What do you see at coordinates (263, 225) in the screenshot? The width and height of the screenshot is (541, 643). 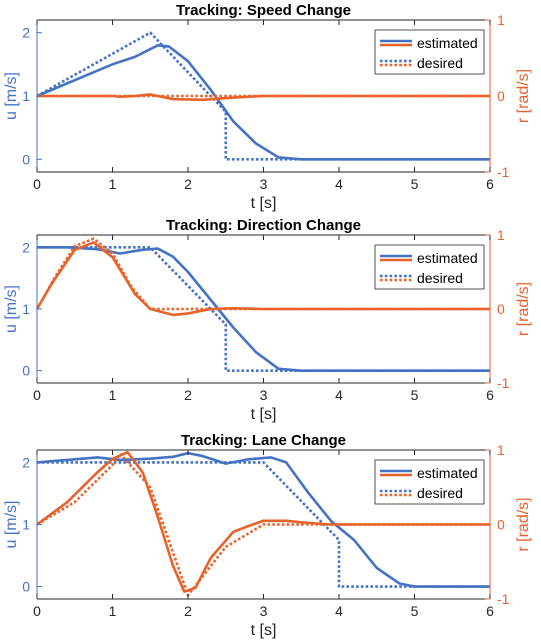 I see `chart-title: Tracking: Direction Change` at bounding box center [263, 225].